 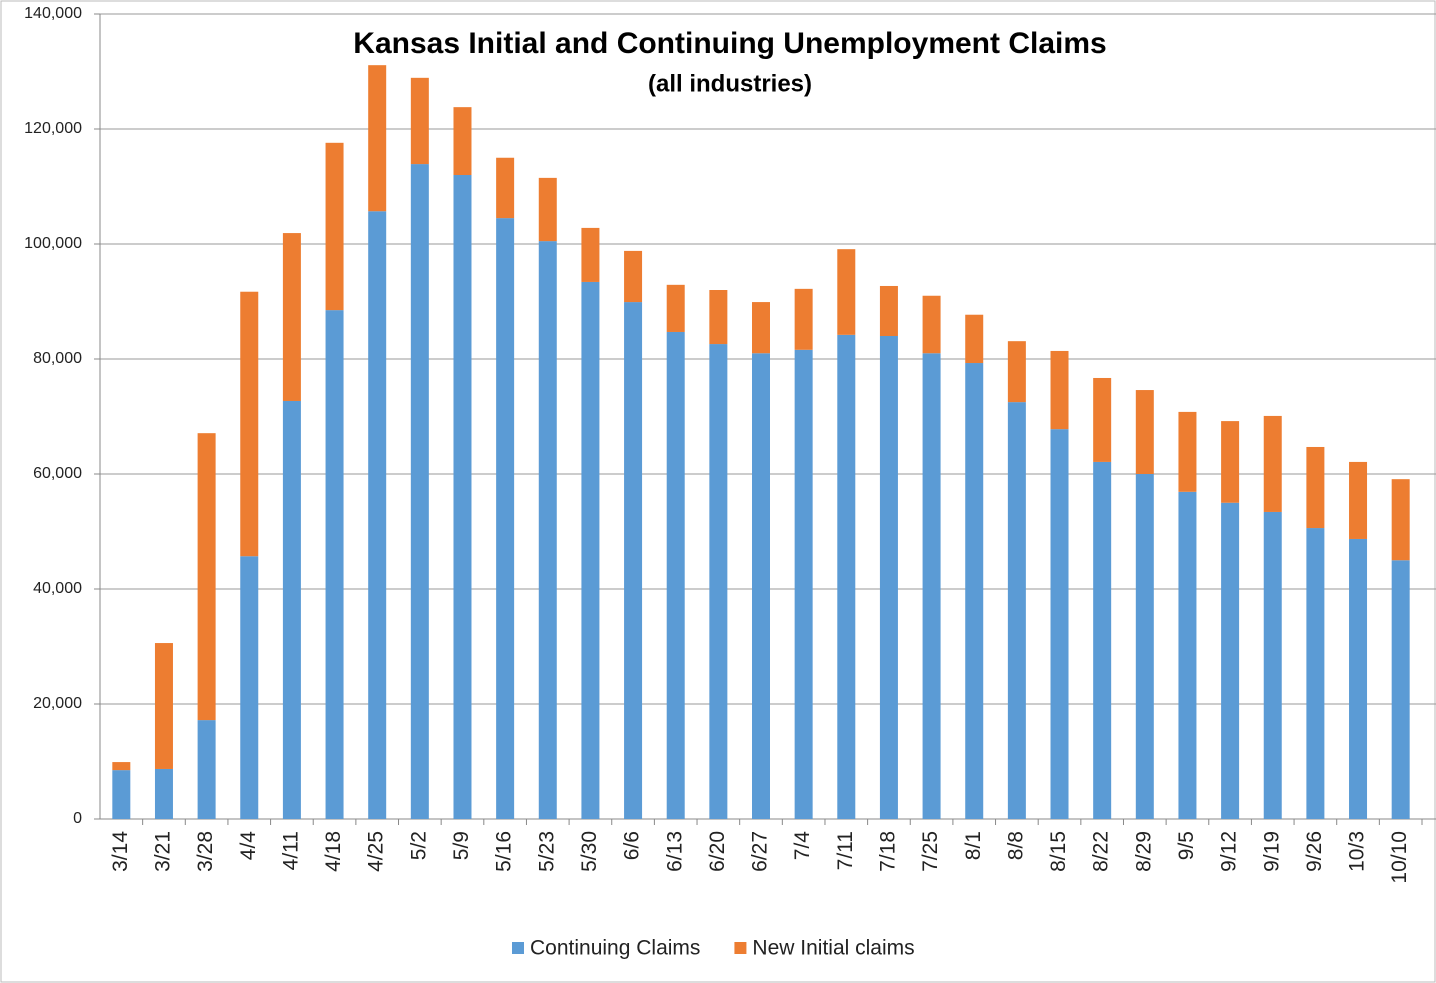 What do you see at coordinates (53, 13) in the screenshot?
I see `y-tick-label: 140,000` at bounding box center [53, 13].